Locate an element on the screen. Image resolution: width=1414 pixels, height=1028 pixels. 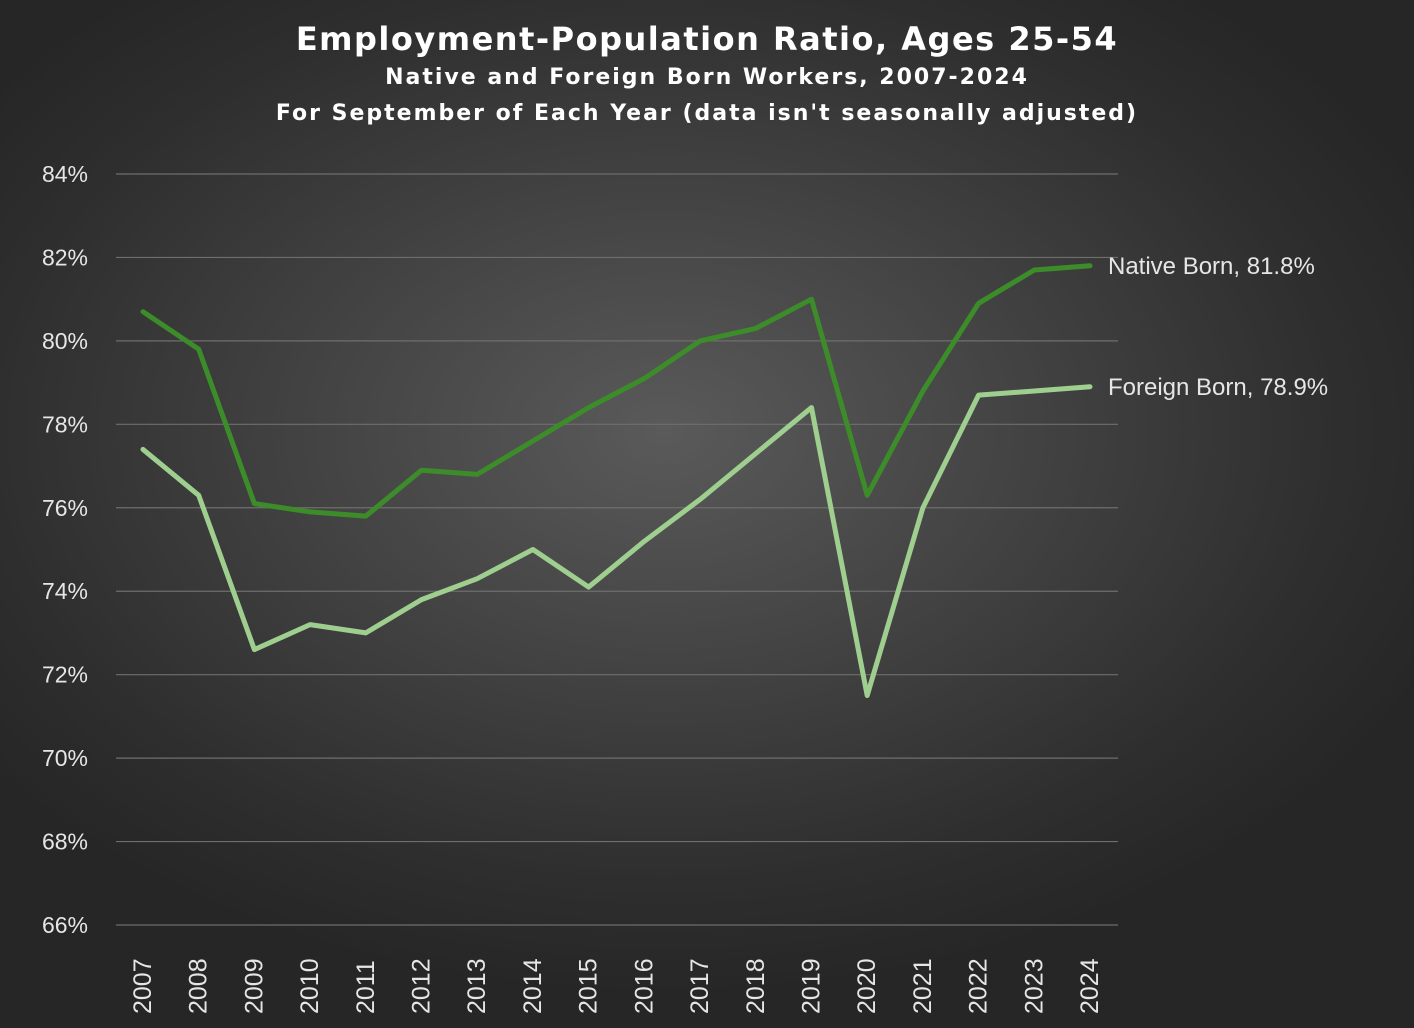
y-tick-label: 70% is located at coordinates (65, 758).